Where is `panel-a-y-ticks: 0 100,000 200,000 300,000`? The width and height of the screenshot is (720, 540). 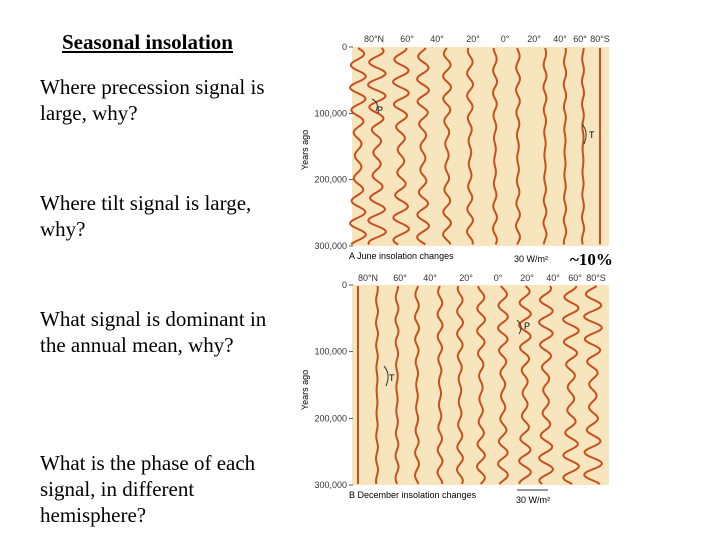 panel-a-y-ticks: 0 100,000 200,000 300,000 is located at coordinates (333, 146).